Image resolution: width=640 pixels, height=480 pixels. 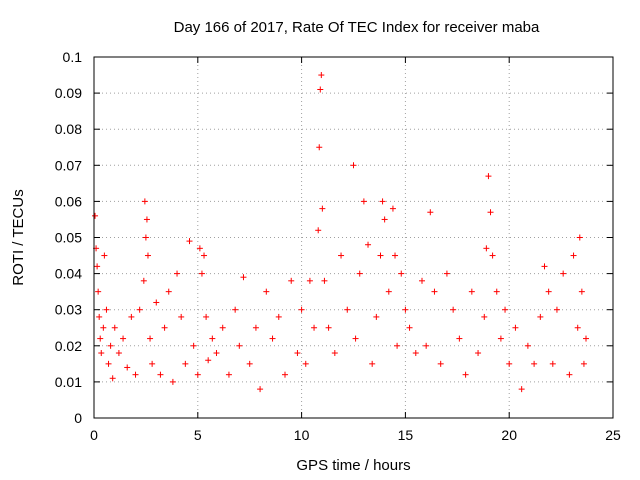 What do you see at coordinates (78, 418) in the screenshot?
I see `y-tick-label: 0` at bounding box center [78, 418].